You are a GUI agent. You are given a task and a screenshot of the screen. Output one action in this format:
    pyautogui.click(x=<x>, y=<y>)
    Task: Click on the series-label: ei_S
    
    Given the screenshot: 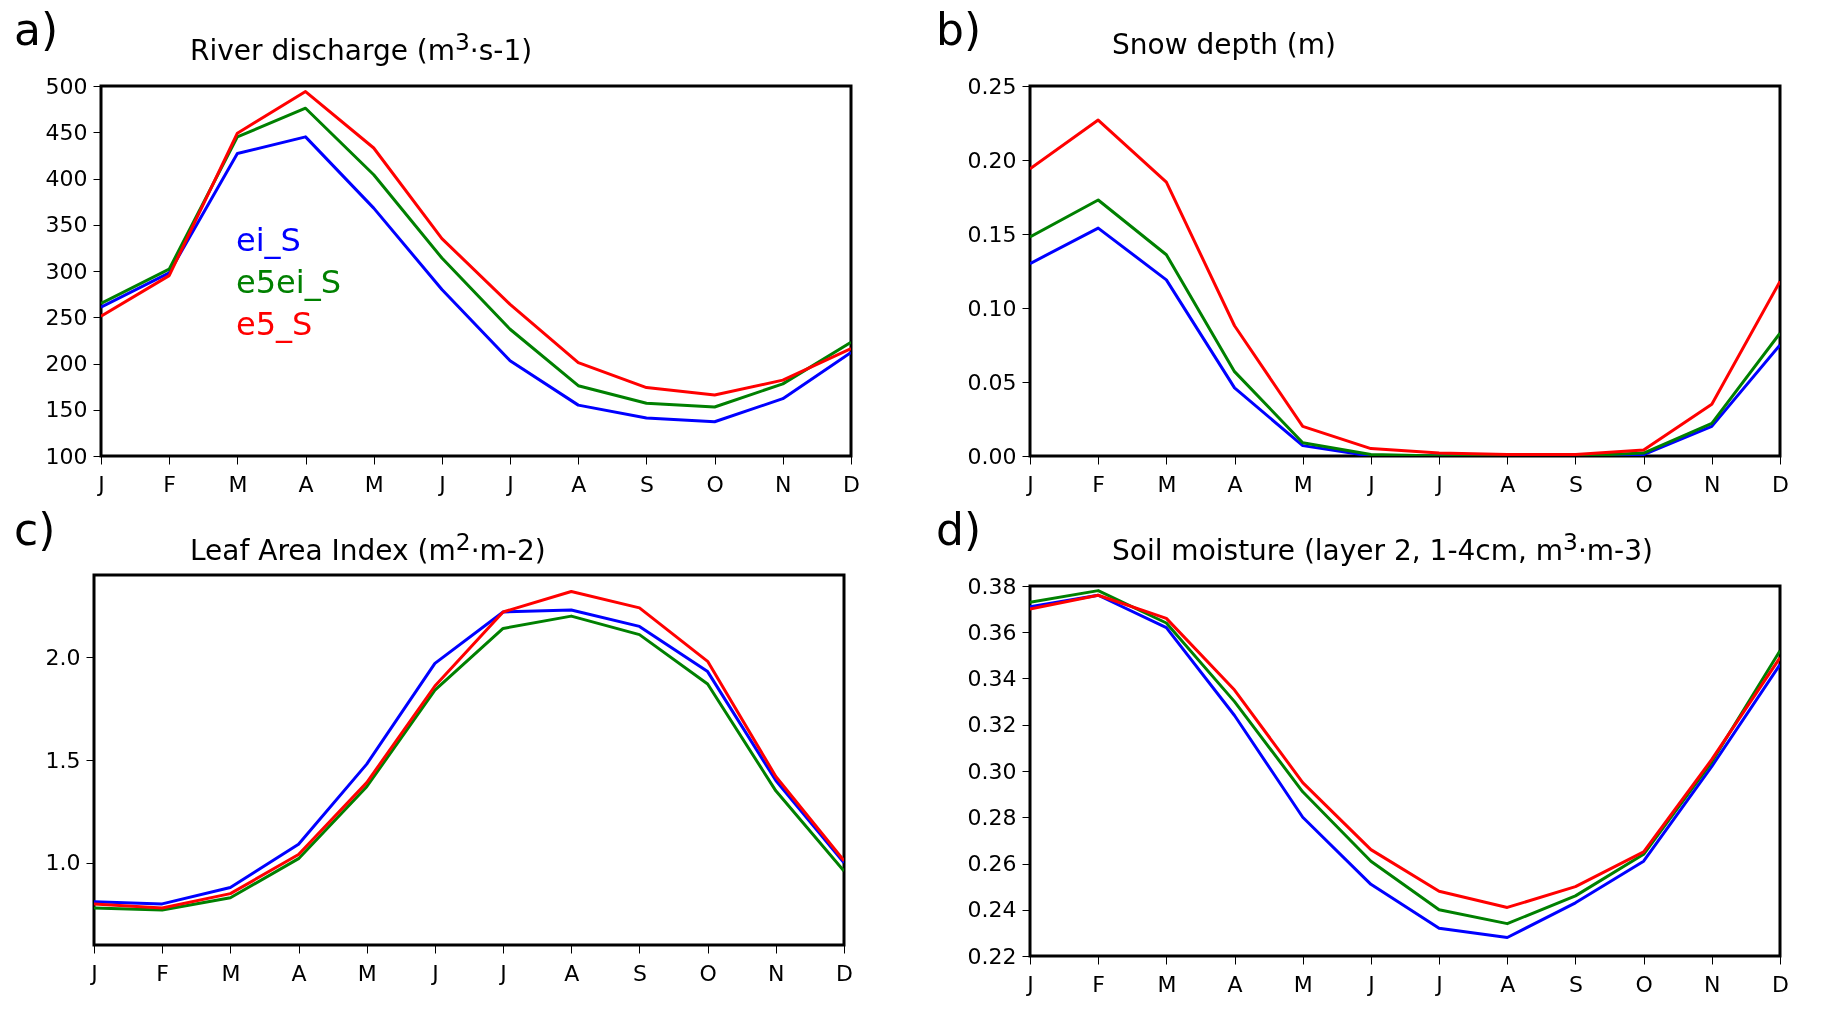 What is the action you would take?
    pyautogui.click(x=268, y=240)
    